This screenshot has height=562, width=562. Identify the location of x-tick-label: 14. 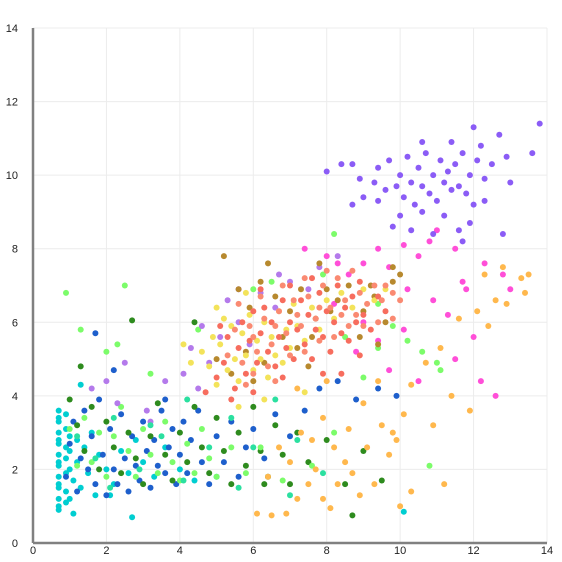
(547, 551).